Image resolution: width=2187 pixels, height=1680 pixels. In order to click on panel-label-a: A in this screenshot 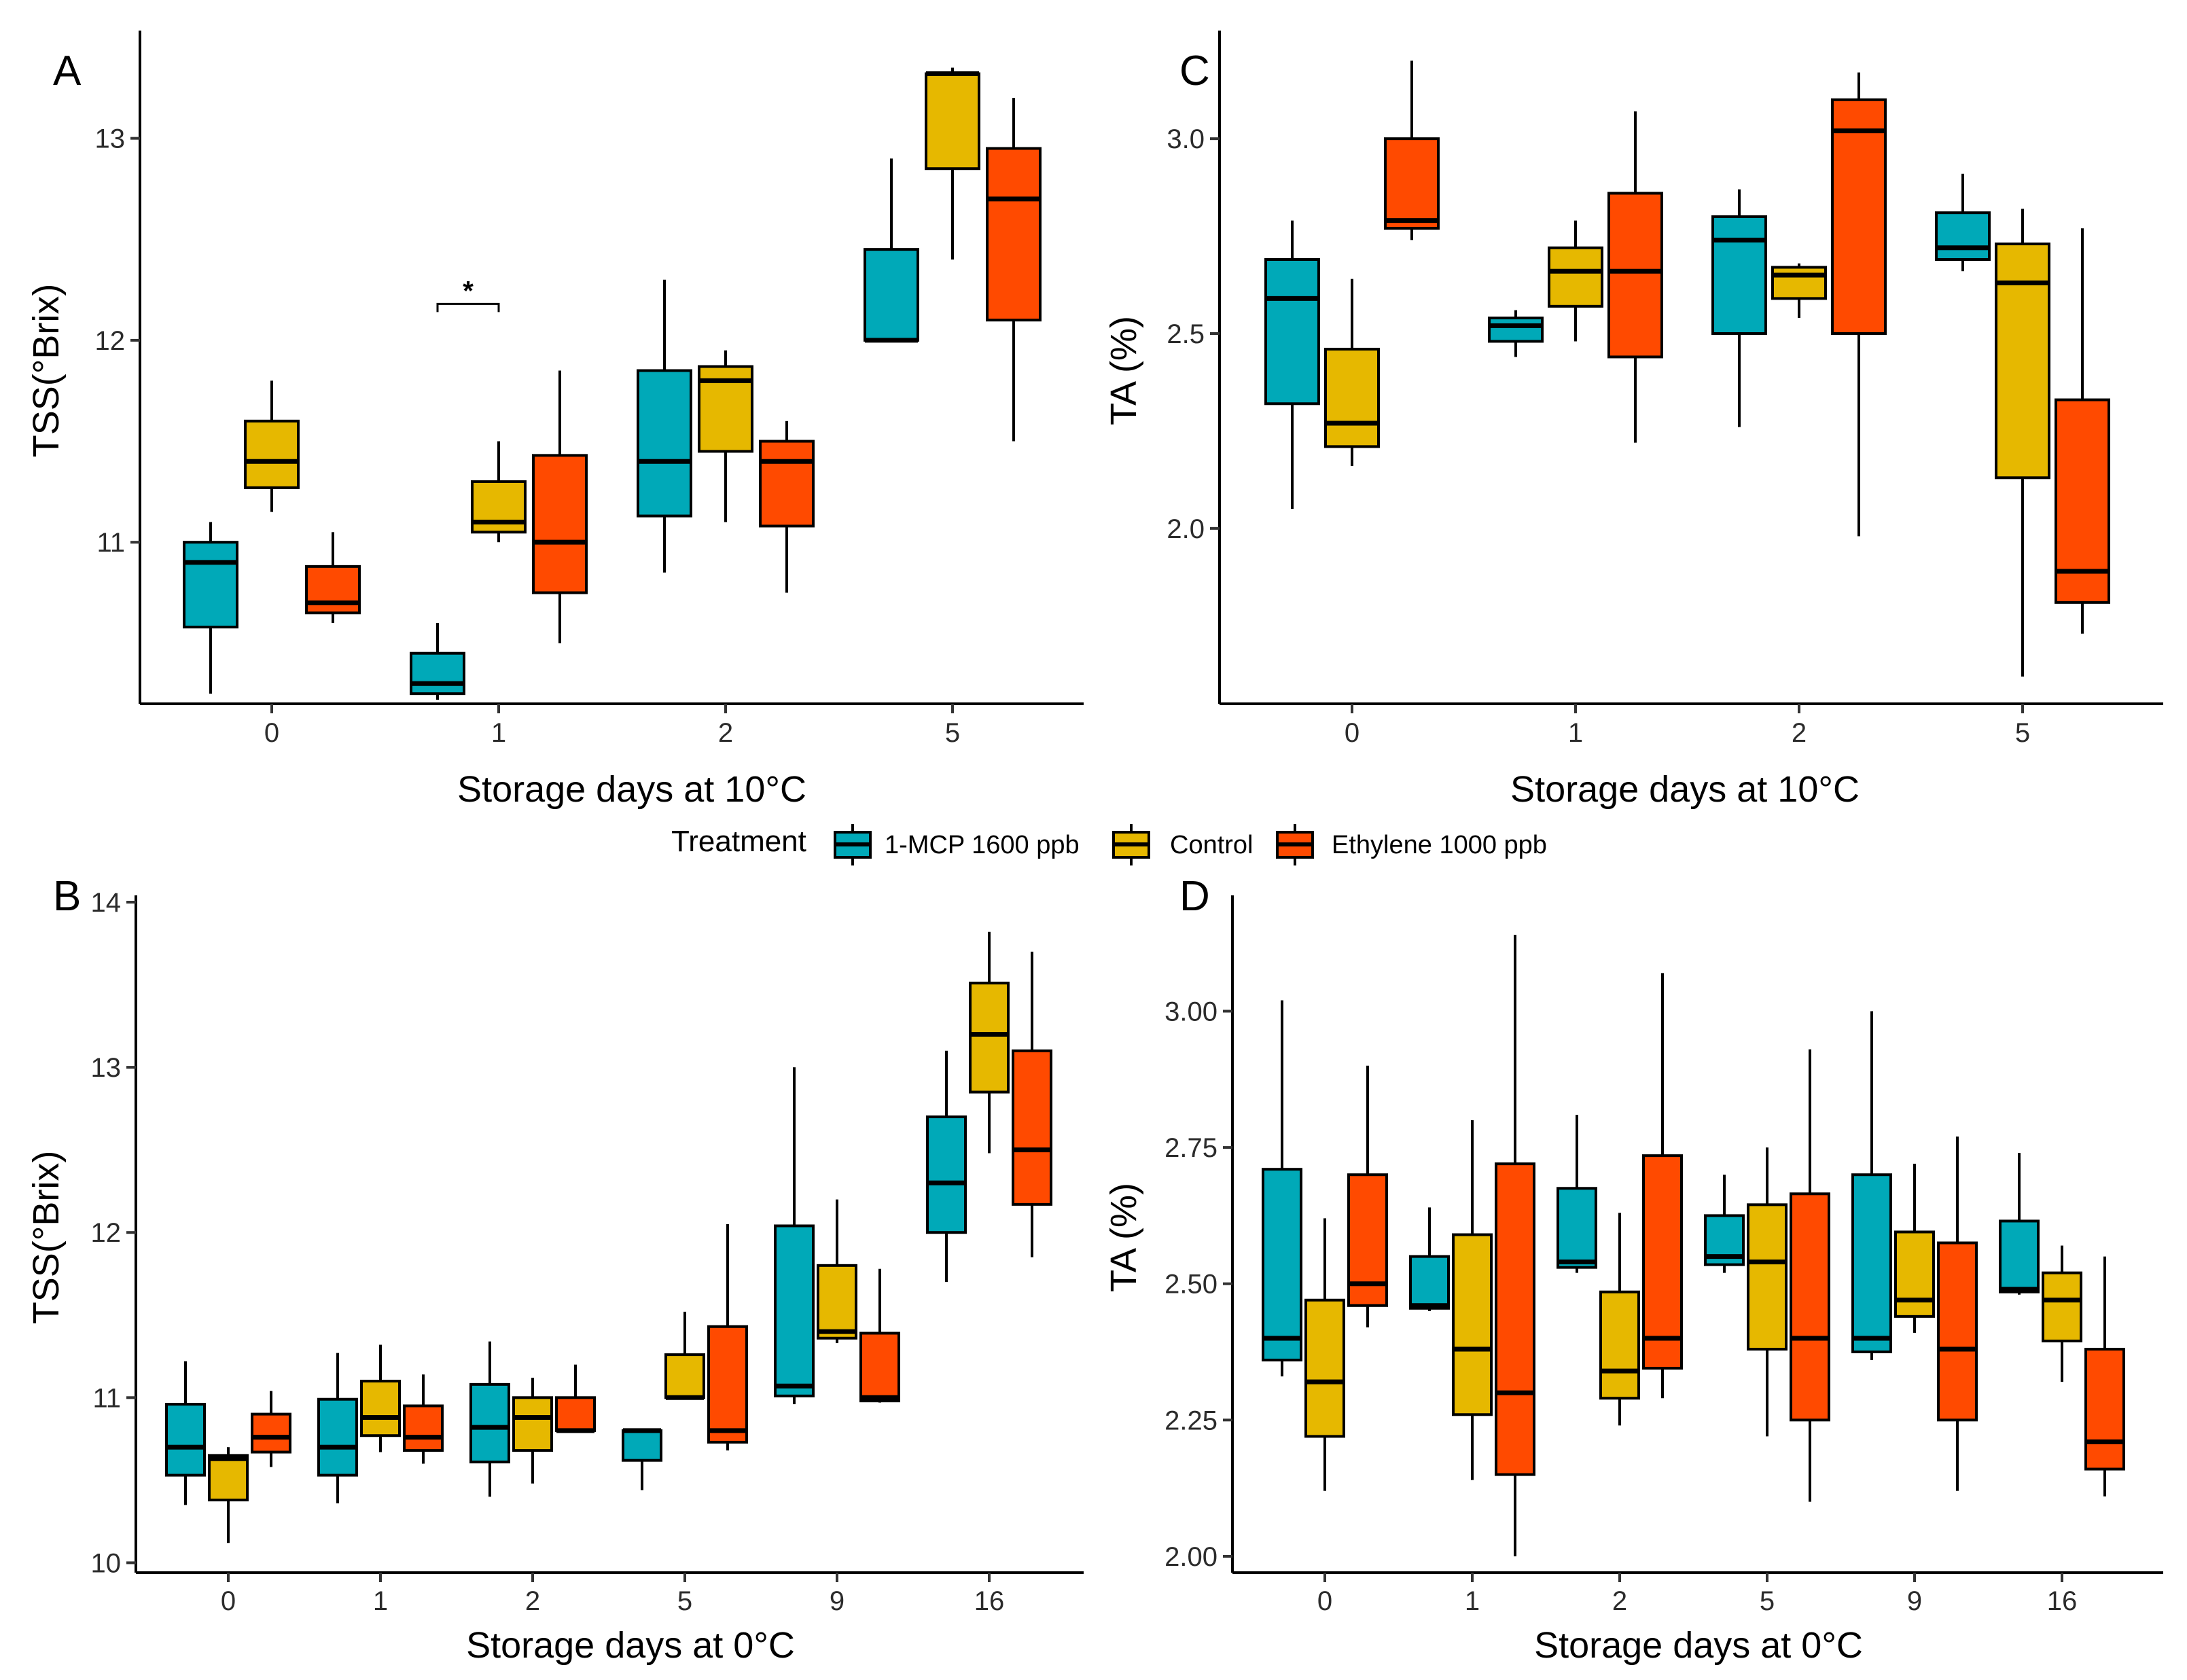, I will do `click(67, 71)`.